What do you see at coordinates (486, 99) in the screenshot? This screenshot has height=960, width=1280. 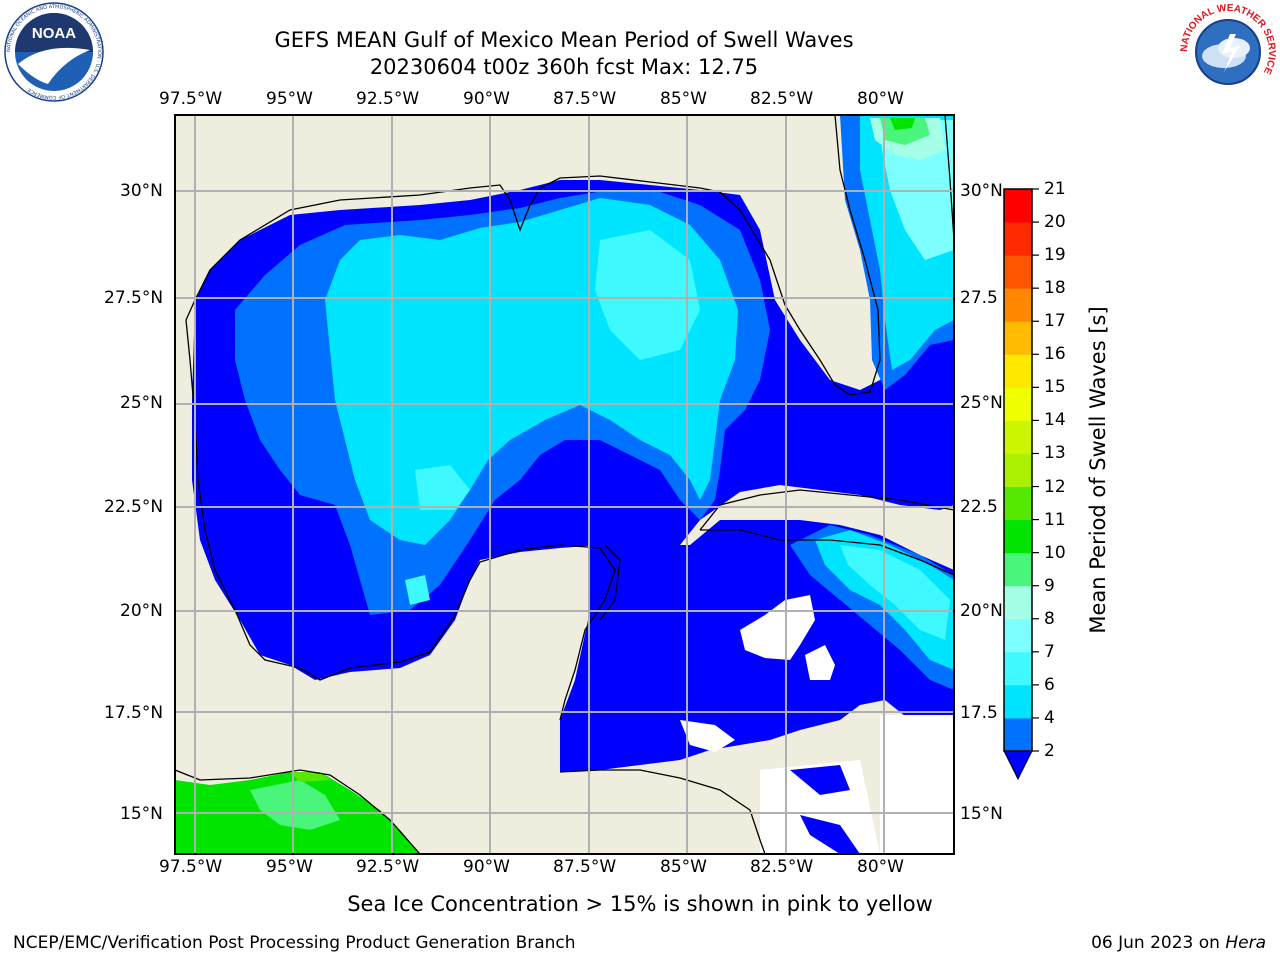 I see `lon-tick-top-4: 90°W` at bounding box center [486, 99].